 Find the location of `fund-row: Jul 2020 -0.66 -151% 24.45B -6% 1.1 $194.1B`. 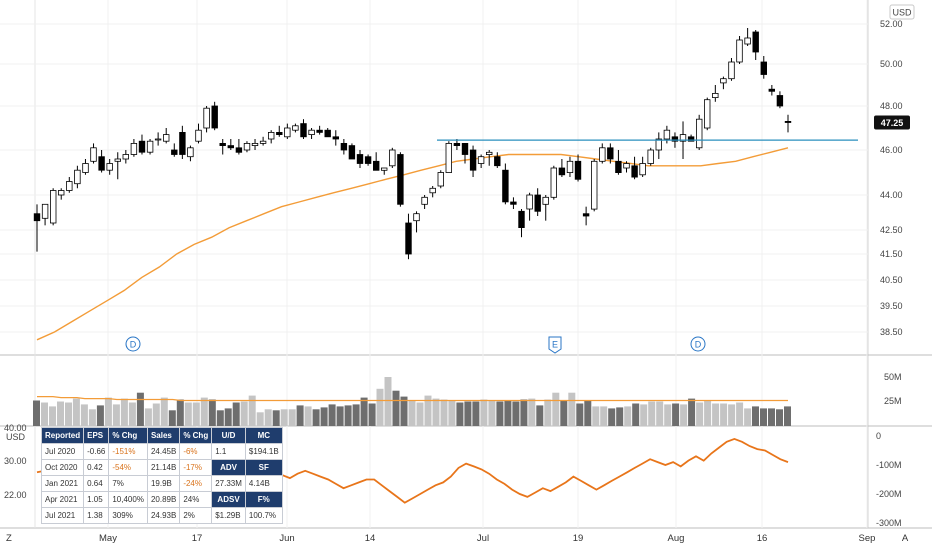

fund-row: Jul 2020 -0.66 -151% 24.45B -6% 1.1 $194.1B is located at coordinates (161, 451).